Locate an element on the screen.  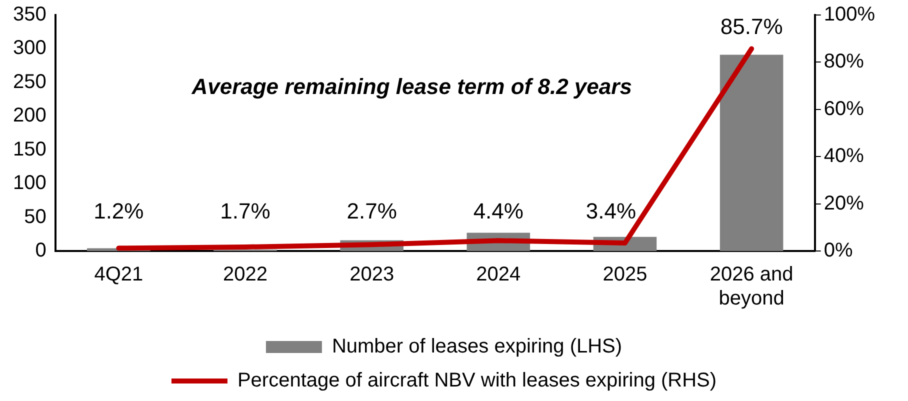
x-tick-label: 2026 and beyond is located at coordinates (752, 287).